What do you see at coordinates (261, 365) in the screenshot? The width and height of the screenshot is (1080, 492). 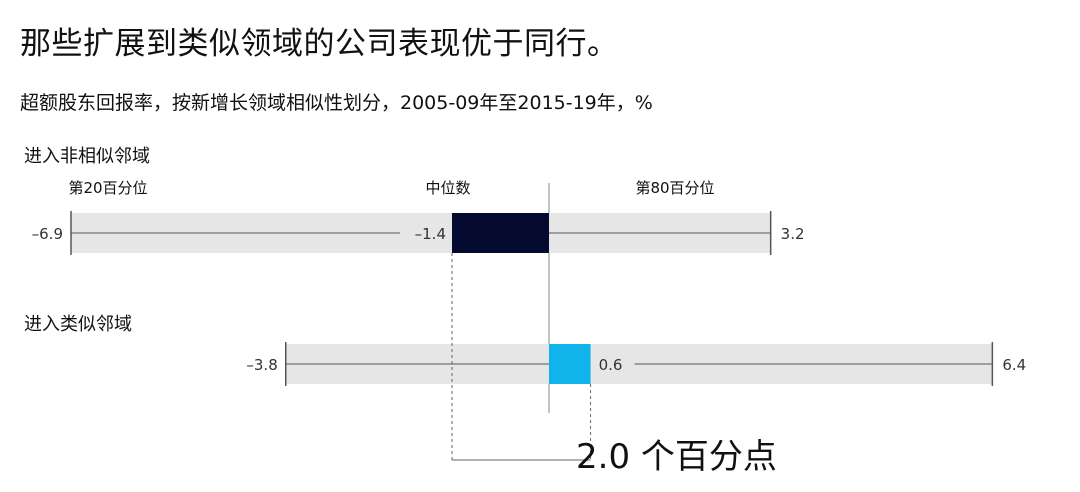 I see `p20-value-2: –3.8` at bounding box center [261, 365].